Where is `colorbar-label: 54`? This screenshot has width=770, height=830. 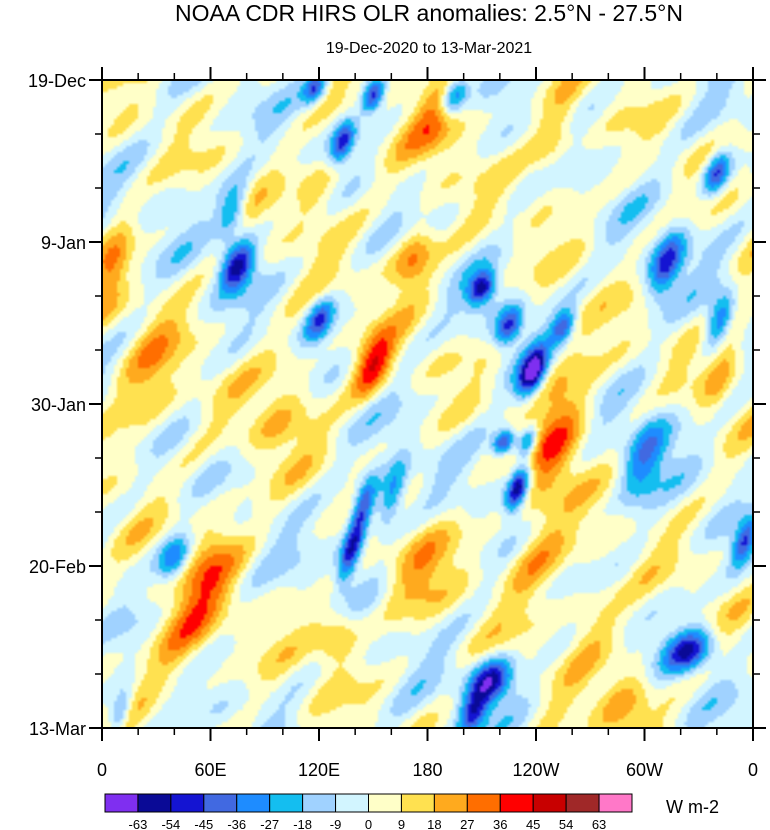
colorbar-label: 54 is located at coordinates (566, 823).